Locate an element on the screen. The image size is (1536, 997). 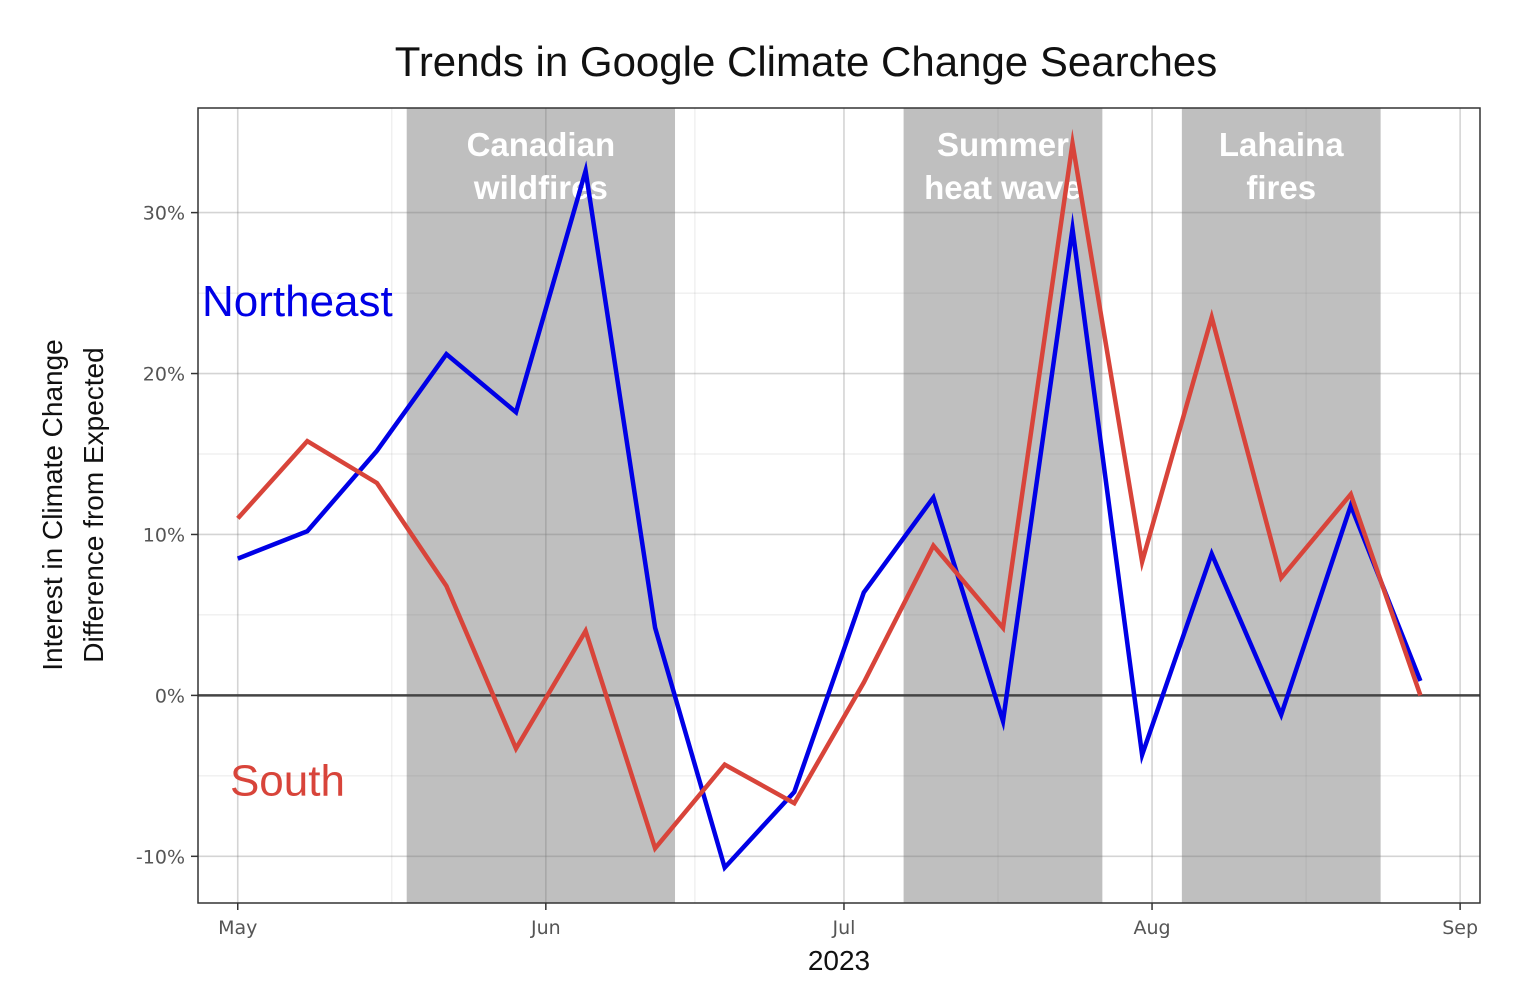
chart-title: Trends in Google Climate Change Searches is located at coordinates (806, 61).